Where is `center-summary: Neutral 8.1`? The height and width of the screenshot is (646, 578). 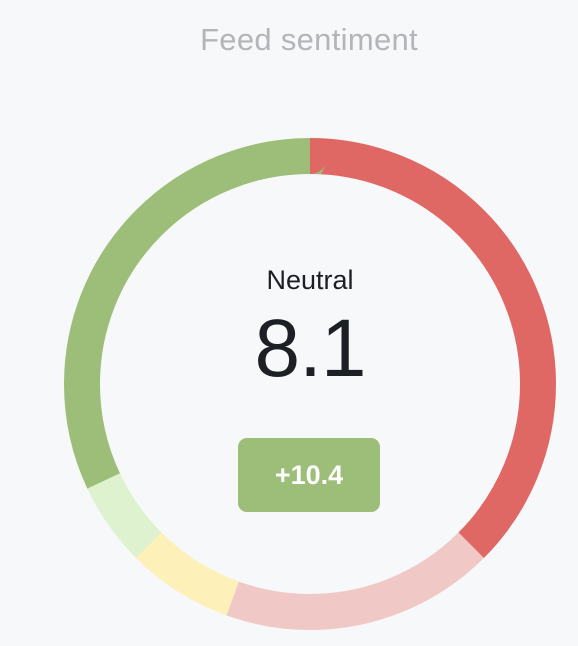
center-summary: Neutral 8.1 is located at coordinates (310, 328).